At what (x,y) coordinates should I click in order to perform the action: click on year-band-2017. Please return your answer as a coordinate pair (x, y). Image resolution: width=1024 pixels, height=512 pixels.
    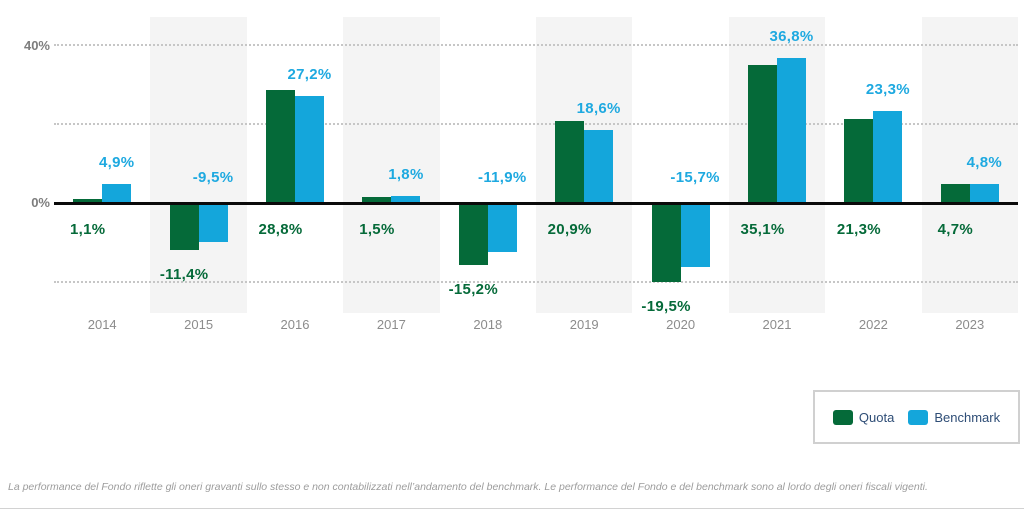
    Looking at the image, I should click on (391, 165).